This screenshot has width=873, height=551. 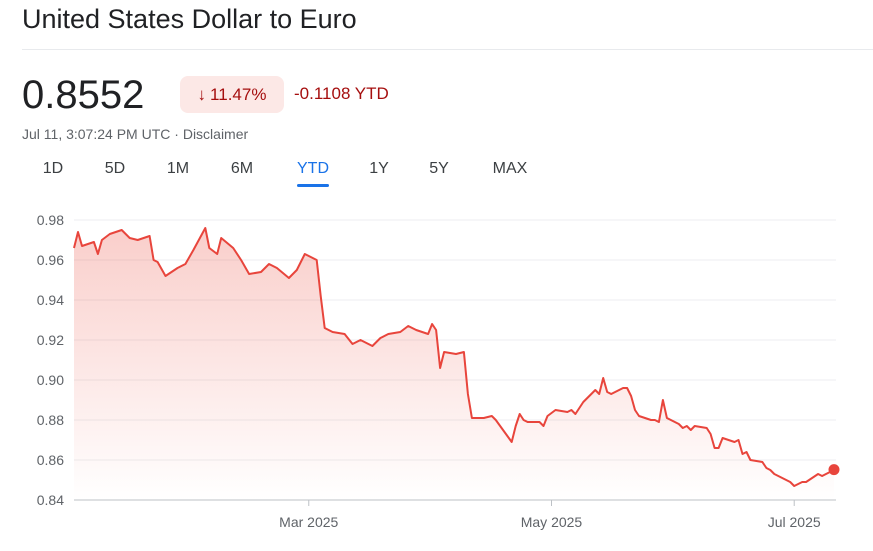 What do you see at coordinates (238, 94) in the screenshot?
I see `percent-change-value: 11.47%` at bounding box center [238, 94].